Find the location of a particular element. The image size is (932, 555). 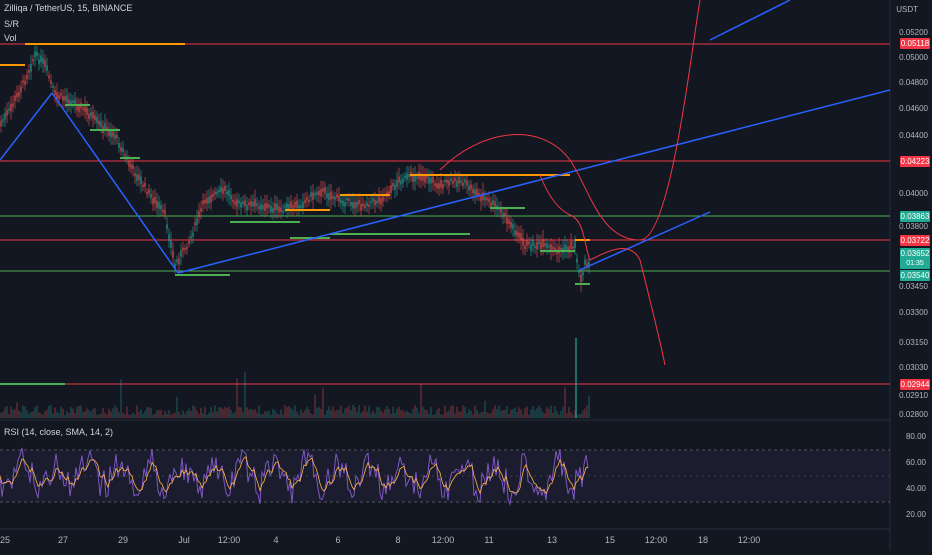

time-label: 12:00 is located at coordinates (749, 540).